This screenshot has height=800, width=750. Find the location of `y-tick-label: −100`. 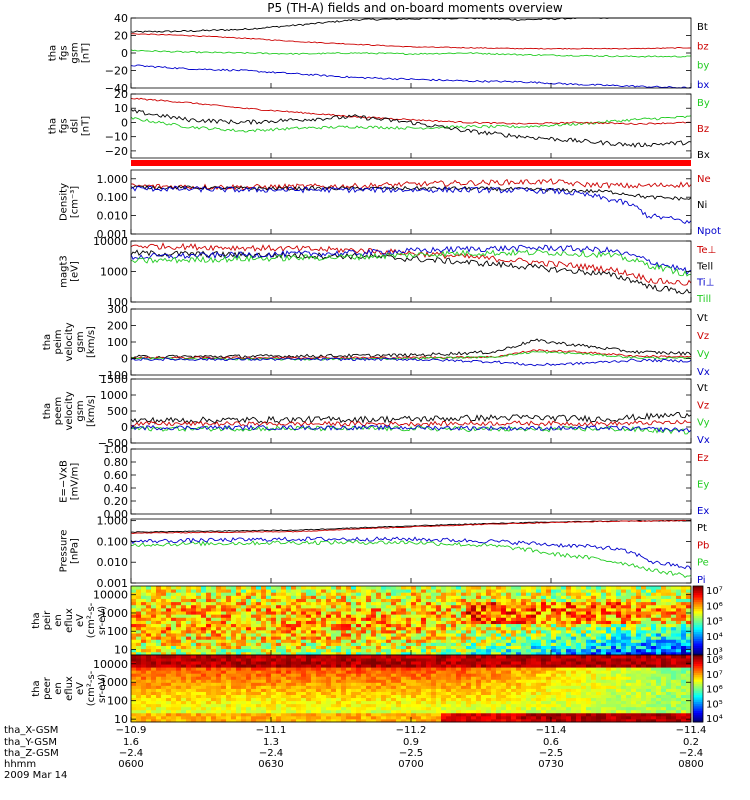

y-tick-label: −100 is located at coordinates (113, 375).